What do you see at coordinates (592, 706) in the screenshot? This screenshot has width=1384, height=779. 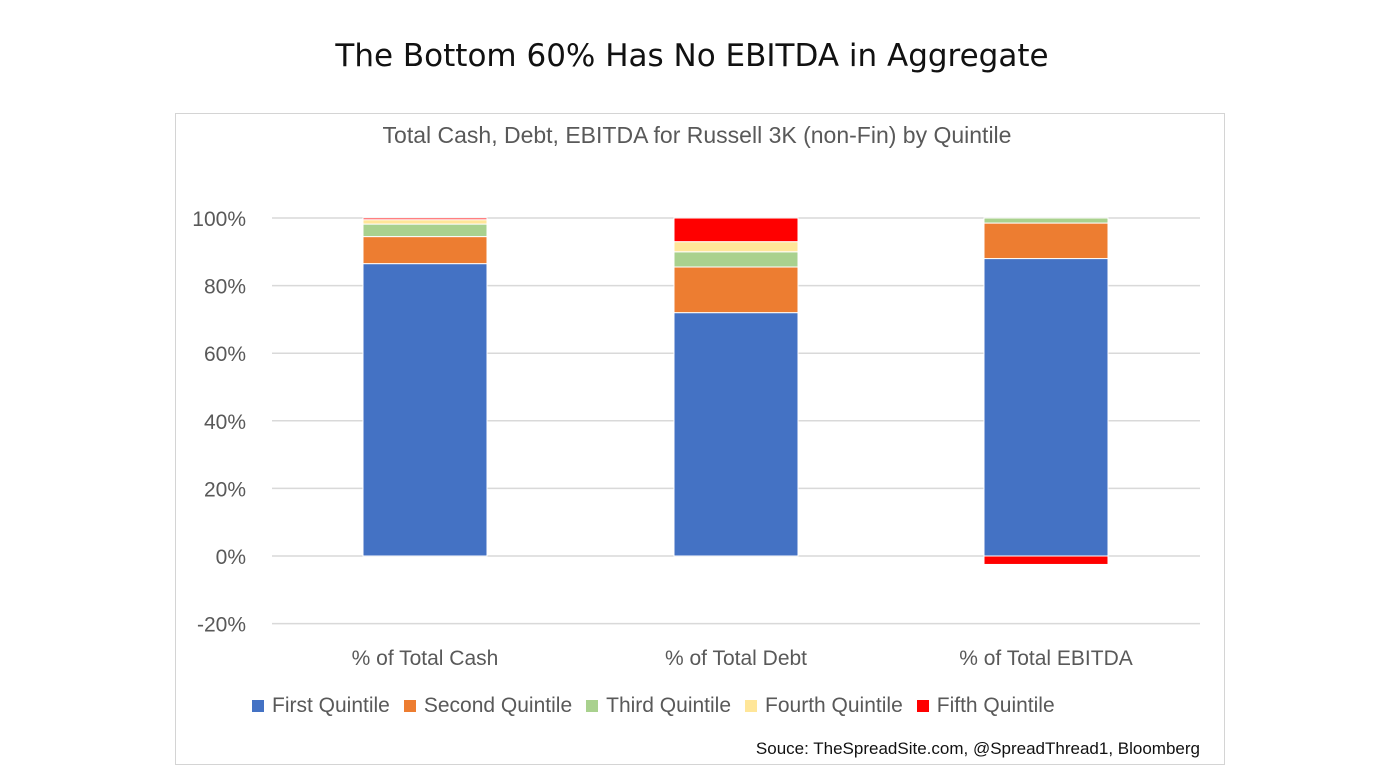 I see `legend-swatch-third` at bounding box center [592, 706].